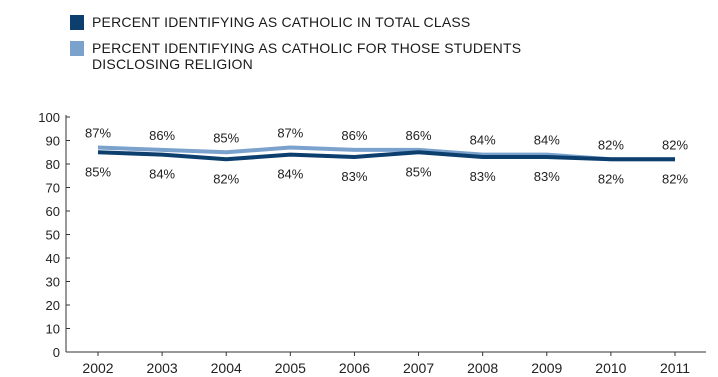 This screenshot has height=377, width=718. I want to click on y-tick-label: 0, so click(56, 352).